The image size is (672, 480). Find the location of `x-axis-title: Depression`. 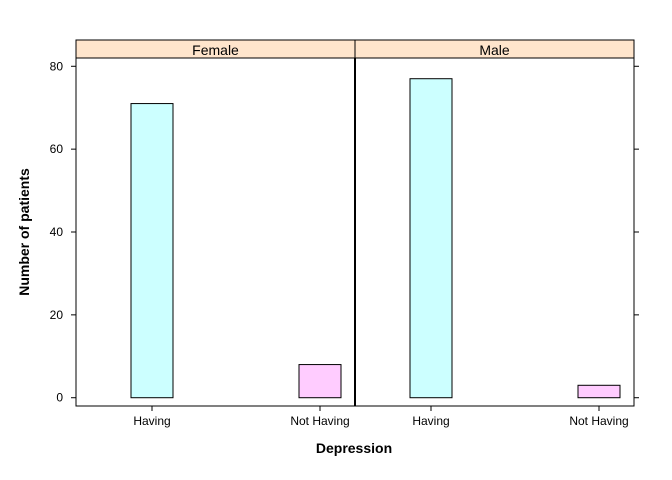

x-axis-title: Depression is located at coordinates (354, 448).